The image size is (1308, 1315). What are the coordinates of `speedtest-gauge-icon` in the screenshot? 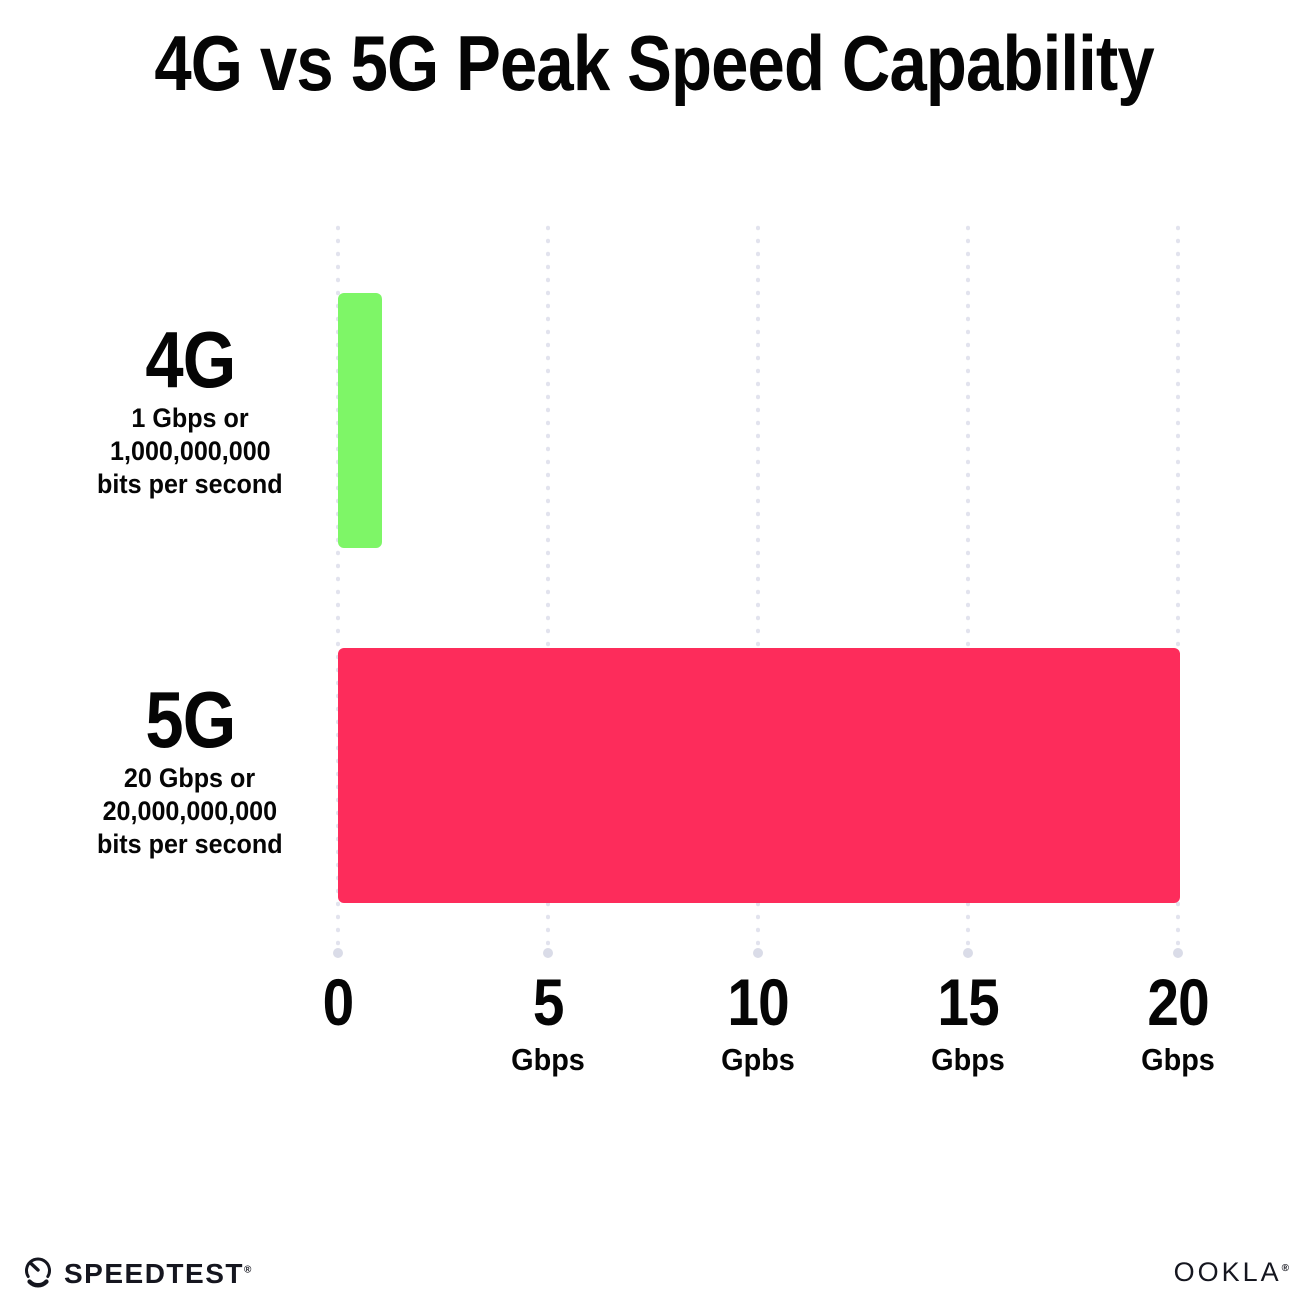 It's located at (38, 1273).